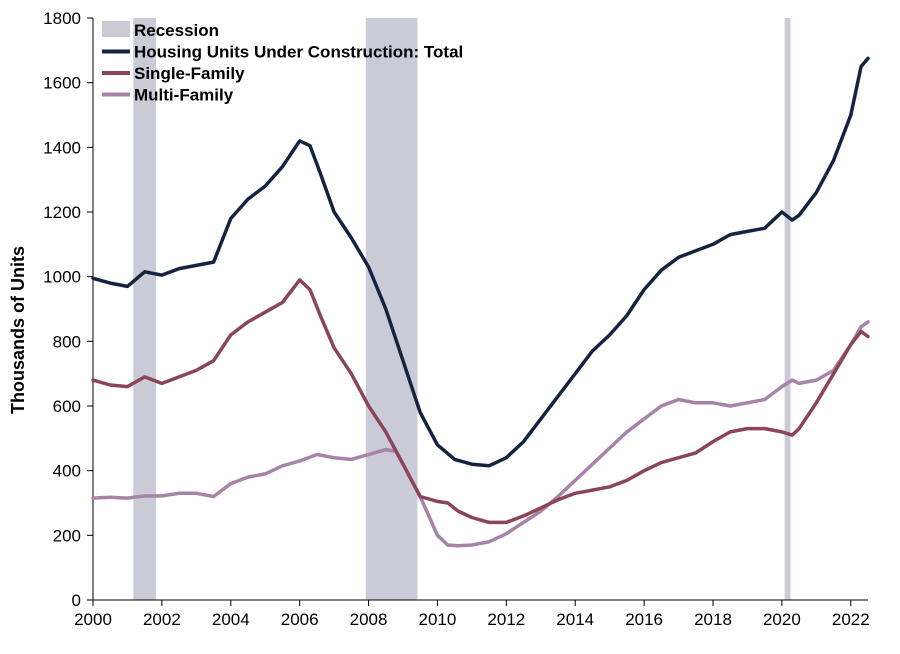  I want to click on x-tick-label: 2006, so click(300, 619).